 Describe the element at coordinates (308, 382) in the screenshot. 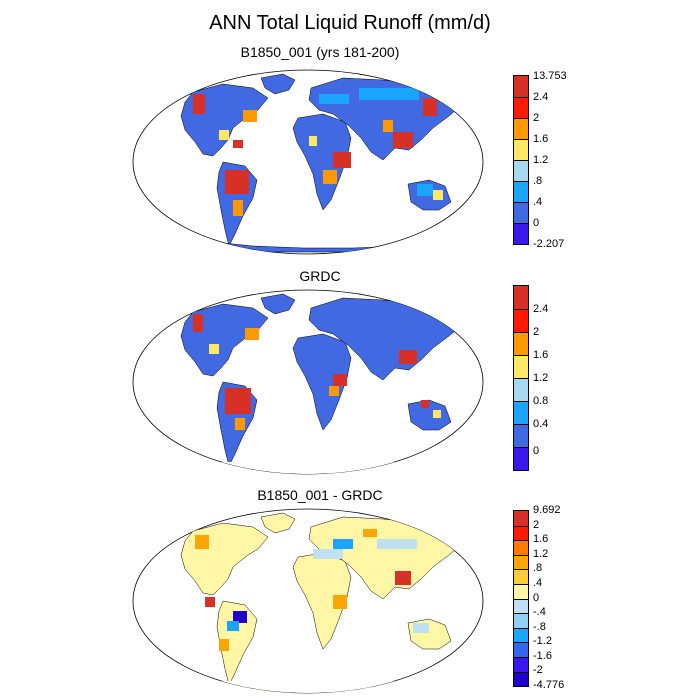

I see `map-panel-obs` at that location.